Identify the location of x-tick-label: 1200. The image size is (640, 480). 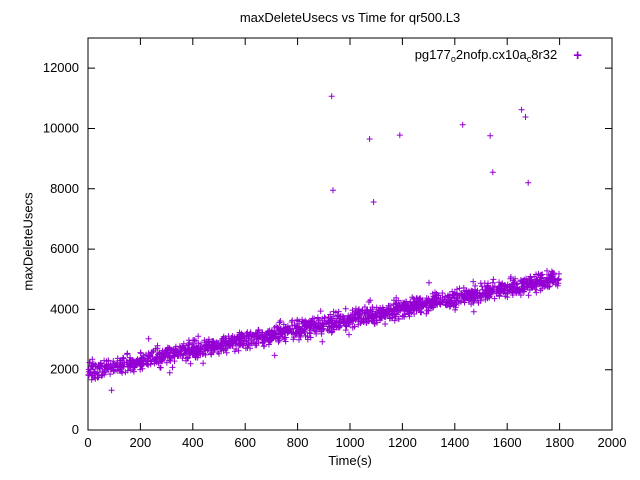
(402, 442).